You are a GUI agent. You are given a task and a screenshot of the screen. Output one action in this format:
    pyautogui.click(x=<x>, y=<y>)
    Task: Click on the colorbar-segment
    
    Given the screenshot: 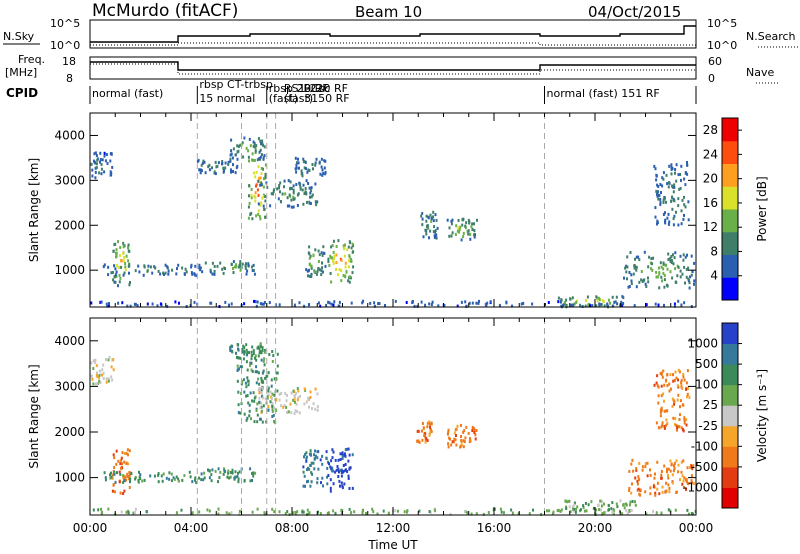 What is the action you would take?
    pyautogui.click(x=730, y=416)
    